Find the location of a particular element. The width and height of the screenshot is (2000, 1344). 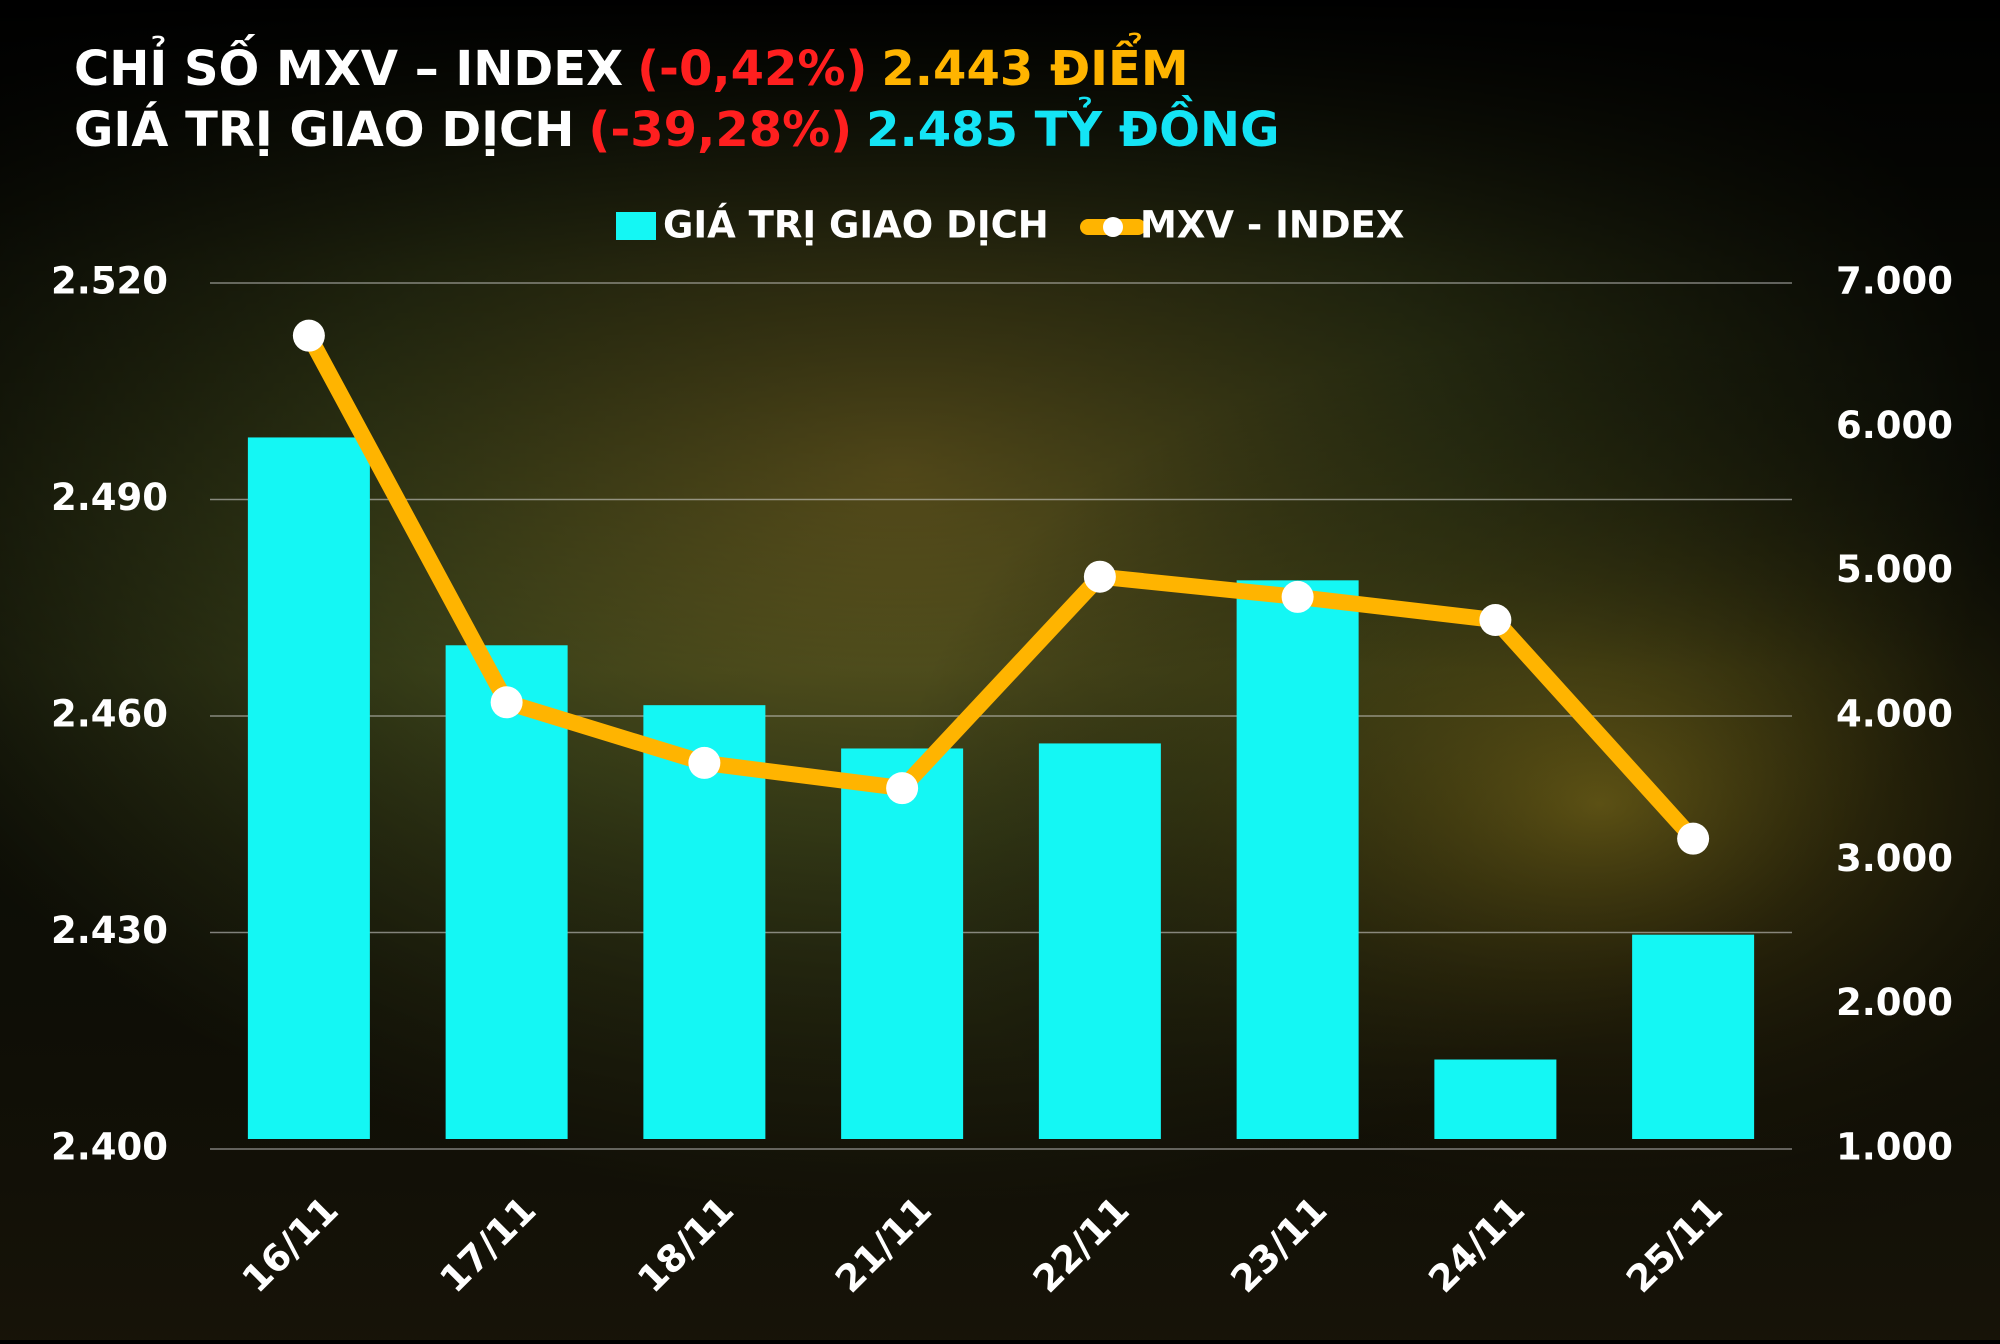

y-tick-label: 2.430 is located at coordinates (109, 930).